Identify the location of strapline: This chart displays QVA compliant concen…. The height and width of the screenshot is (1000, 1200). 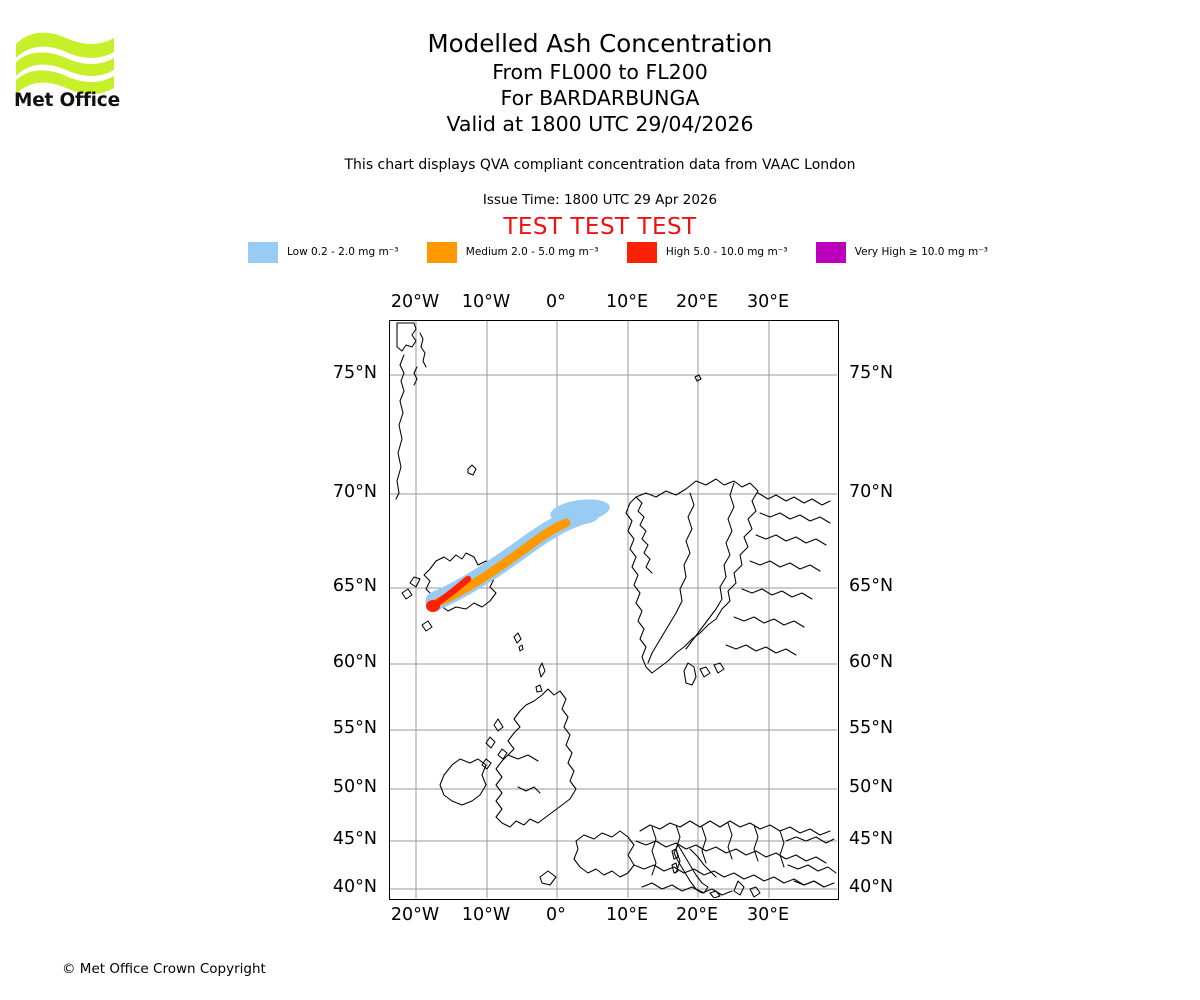
(600, 165).